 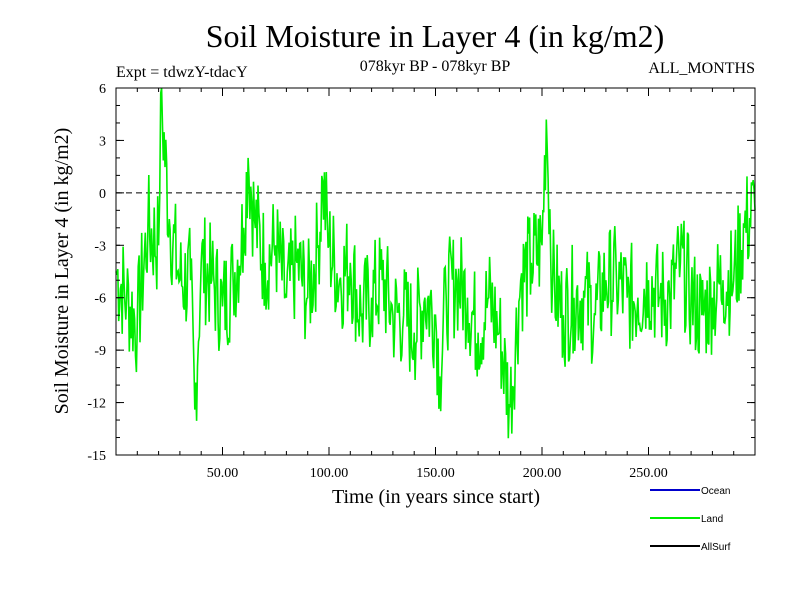 I want to click on y-tick-label: -9, so click(x=100, y=351).